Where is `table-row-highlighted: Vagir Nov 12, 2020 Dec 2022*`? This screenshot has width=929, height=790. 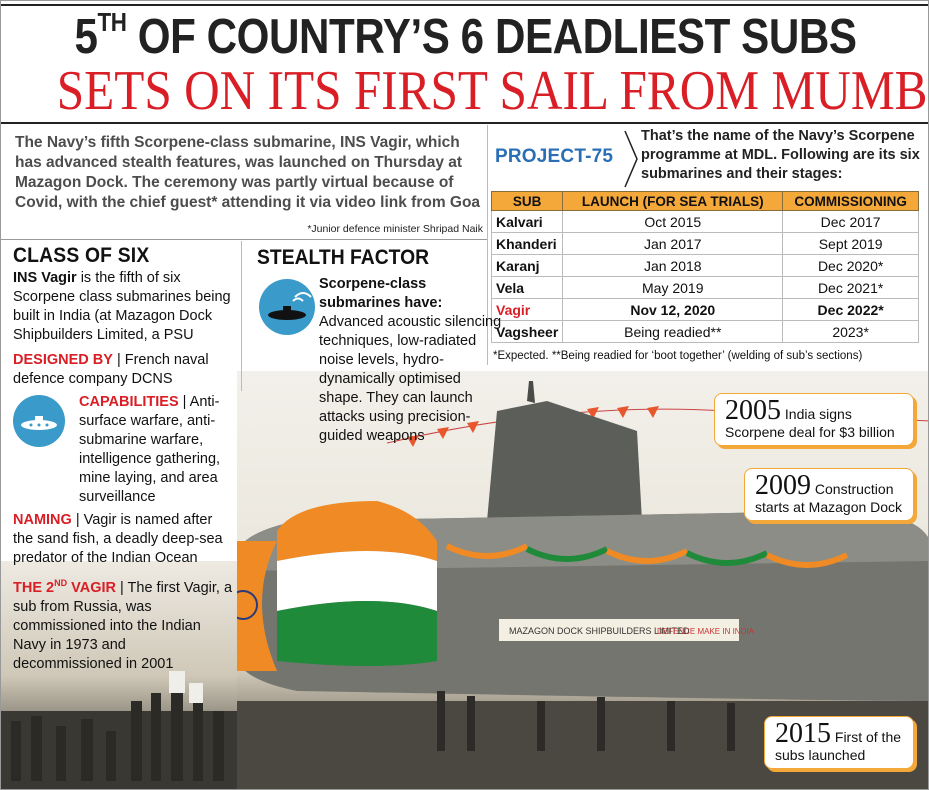 table-row-highlighted: Vagir Nov 12, 2020 Dec 2022* is located at coordinates (704, 309).